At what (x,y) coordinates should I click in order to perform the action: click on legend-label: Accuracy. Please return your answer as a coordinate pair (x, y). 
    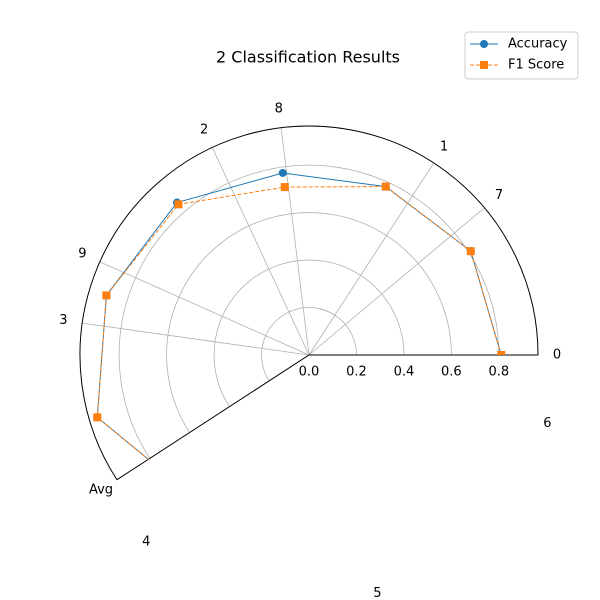
    Looking at the image, I should click on (538, 44).